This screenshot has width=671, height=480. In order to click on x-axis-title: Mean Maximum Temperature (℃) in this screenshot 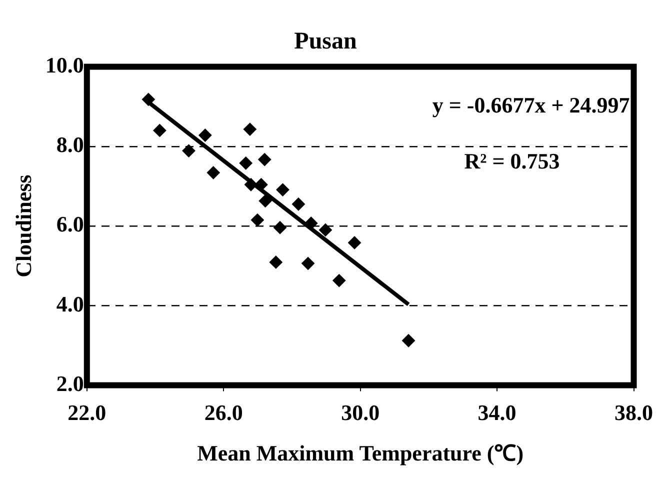, I will do `click(360, 453)`.